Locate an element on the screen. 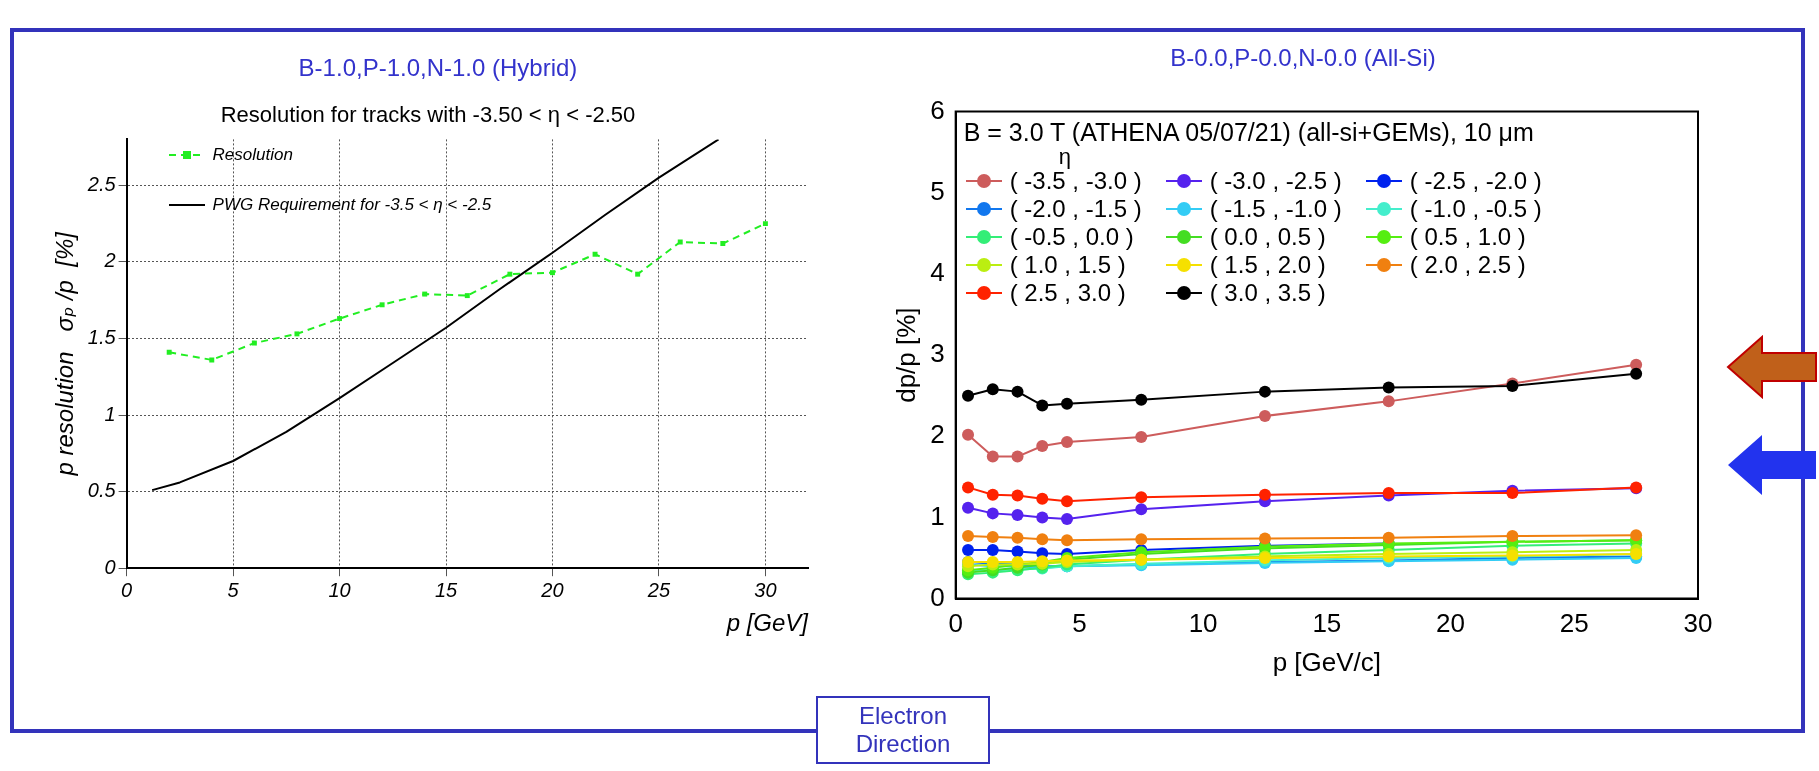  legend-label: ( 2.5 , 3.0 ) is located at coordinates (1067, 292).